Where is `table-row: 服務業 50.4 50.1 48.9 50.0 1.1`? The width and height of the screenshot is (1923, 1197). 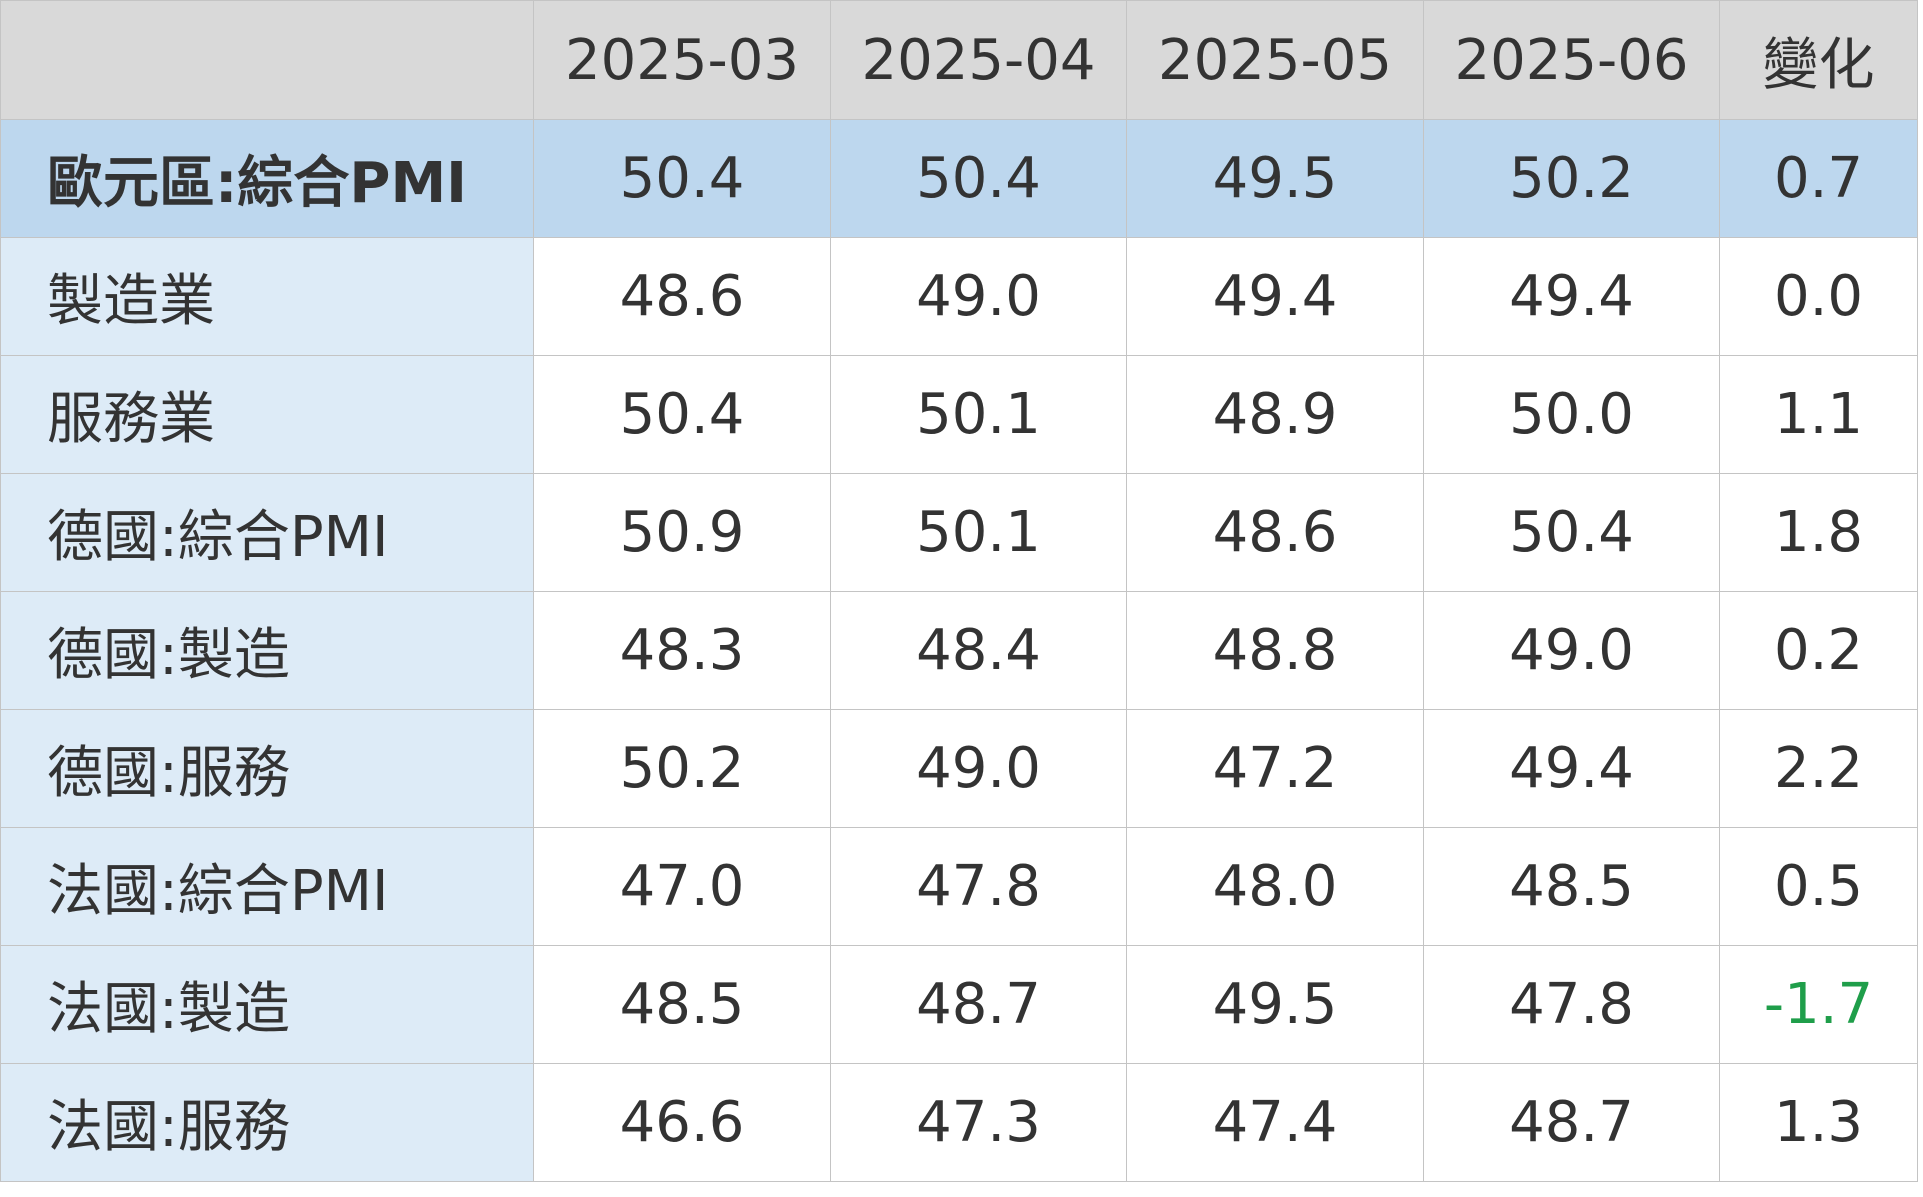 table-row: 服務業 50.4 50.1 48.9 50.0 1.1 is located at coordinates (959, 414).